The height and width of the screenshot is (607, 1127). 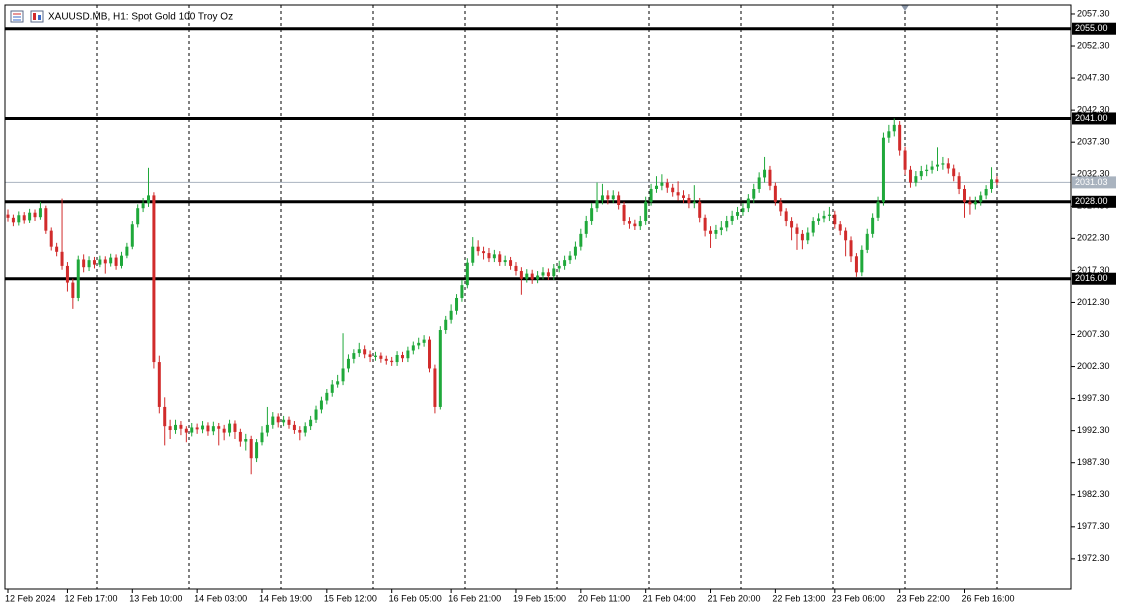 What do you see at coordinates (988, 598) in the screenshot?
I see `x-tick-label: 26 Feb 16:00` at bounding box center [988, 598].